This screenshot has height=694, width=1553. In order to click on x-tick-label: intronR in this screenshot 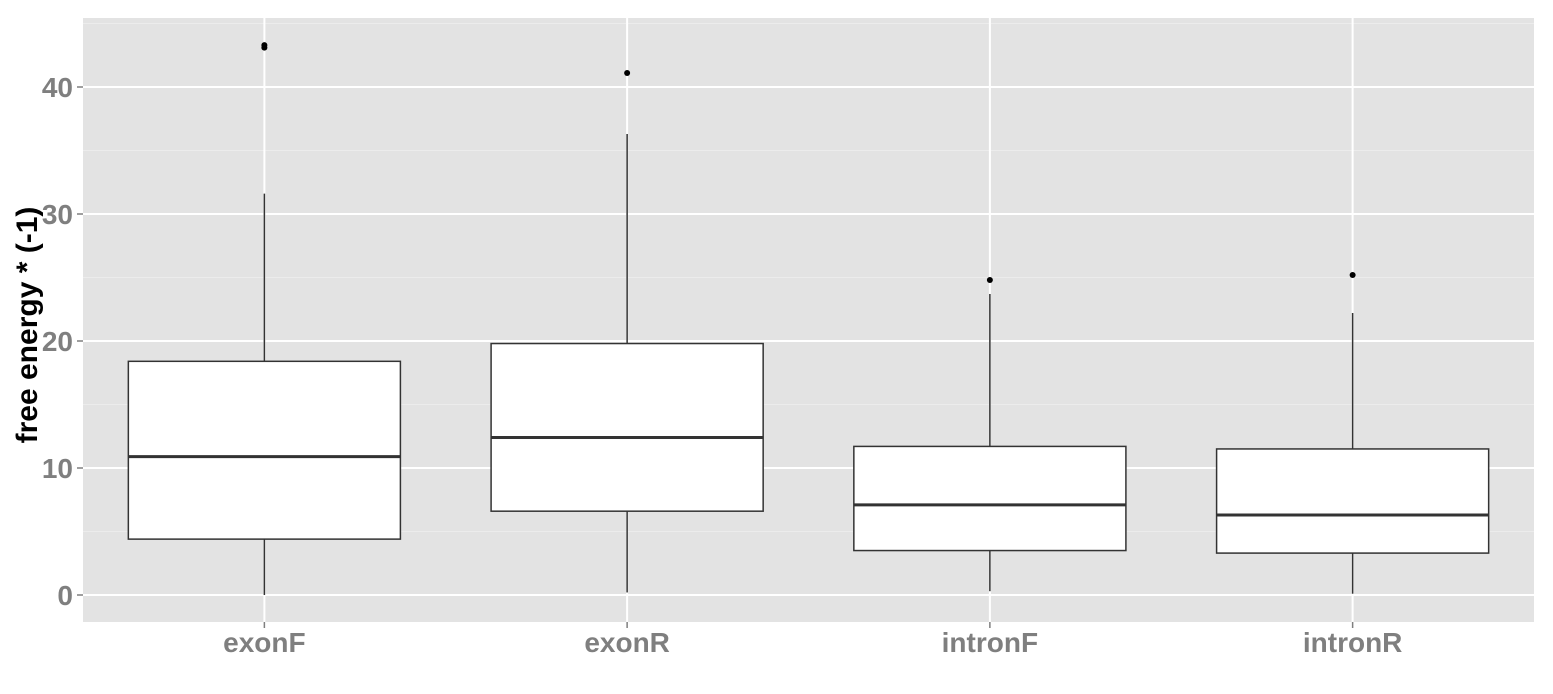, I will do `click(1353, 642)`.